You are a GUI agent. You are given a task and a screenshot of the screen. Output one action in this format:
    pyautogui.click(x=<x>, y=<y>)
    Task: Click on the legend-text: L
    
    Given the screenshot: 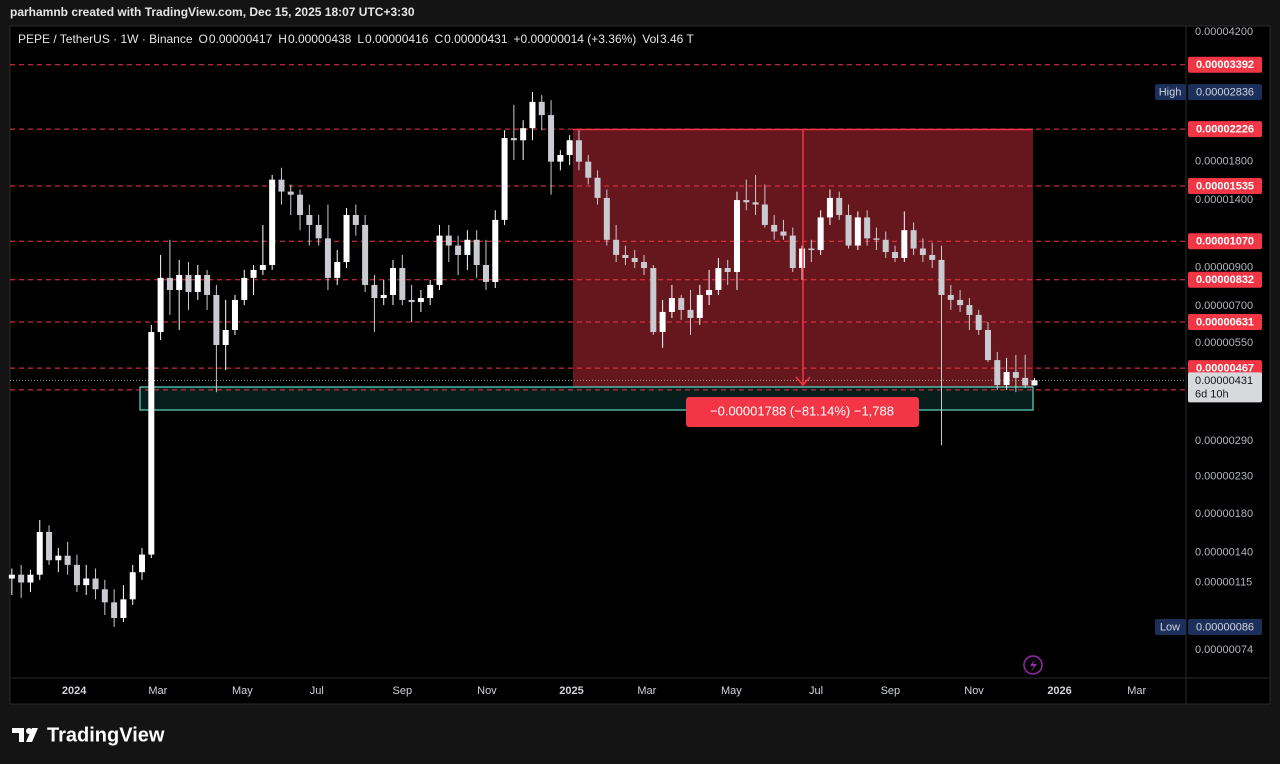 What is the action you would take?
    pyautogui.click(x=360, y=39)
    